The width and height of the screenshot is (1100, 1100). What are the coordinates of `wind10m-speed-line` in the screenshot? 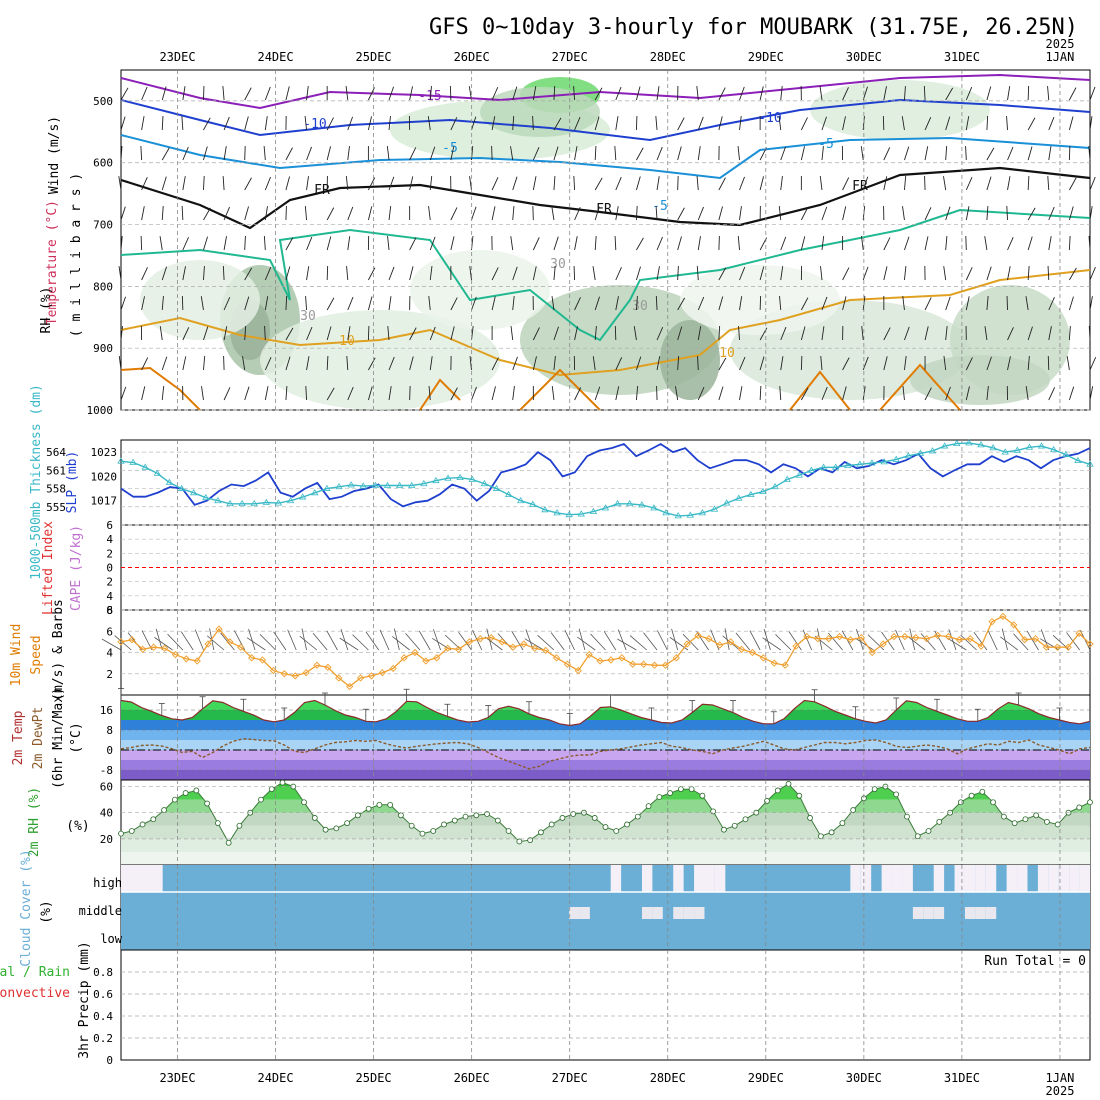 It's located at (605, 651).